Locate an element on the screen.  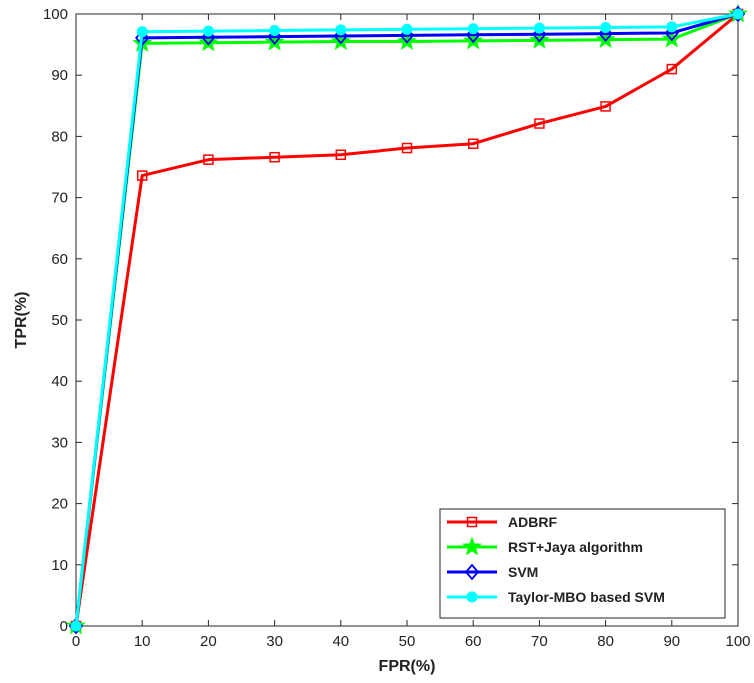
legend-marker-svm is located at coordinates (472, 572).